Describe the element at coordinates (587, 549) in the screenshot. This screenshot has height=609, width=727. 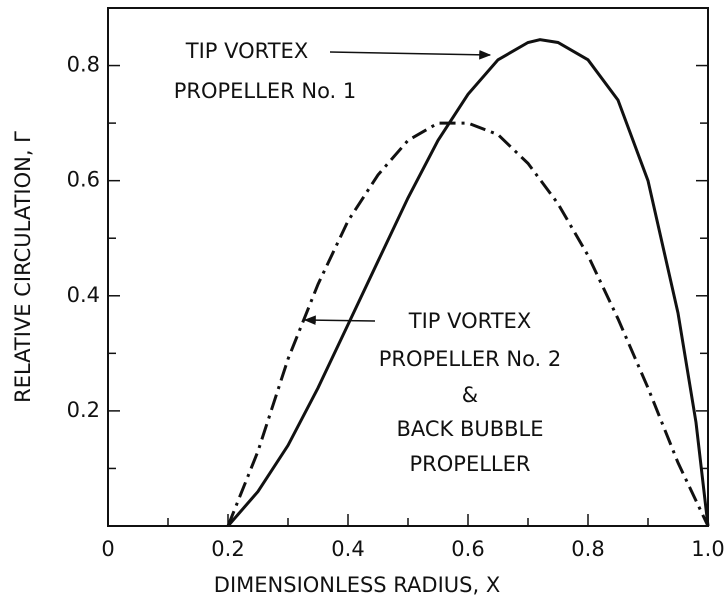
I see `x-tick-label: 0.8` at that location.